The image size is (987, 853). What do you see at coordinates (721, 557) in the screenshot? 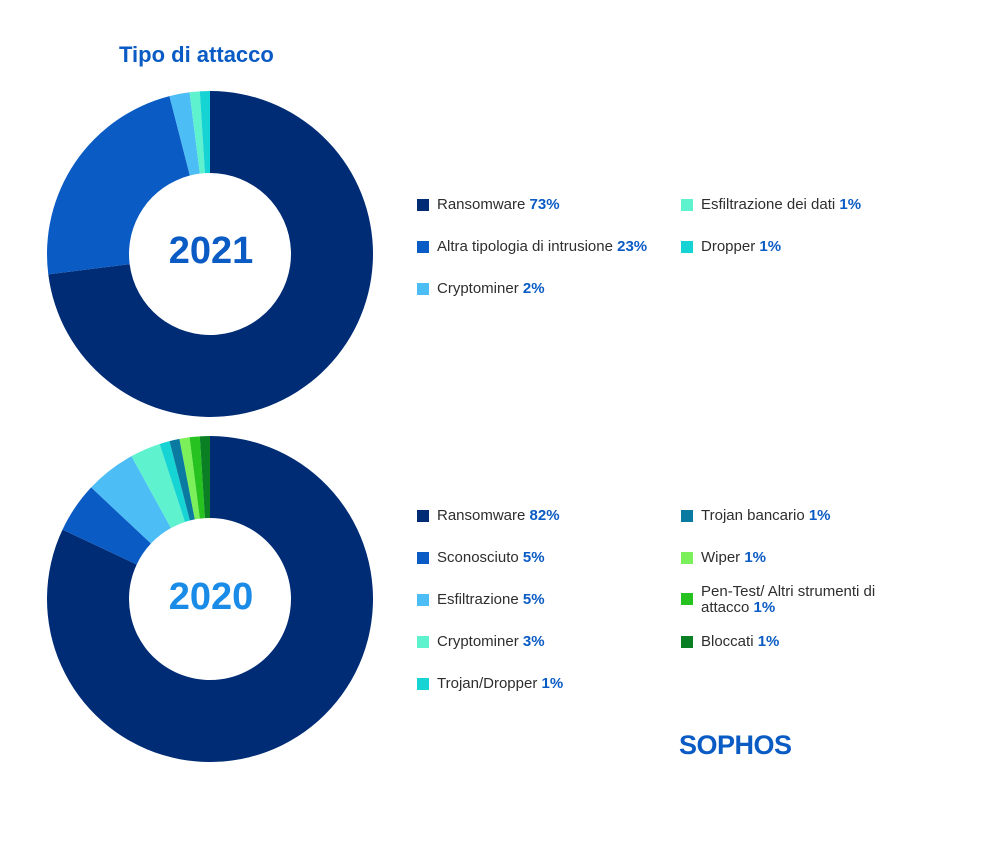
I see `legend-label: Wiper` at bounding box center [721, 557].